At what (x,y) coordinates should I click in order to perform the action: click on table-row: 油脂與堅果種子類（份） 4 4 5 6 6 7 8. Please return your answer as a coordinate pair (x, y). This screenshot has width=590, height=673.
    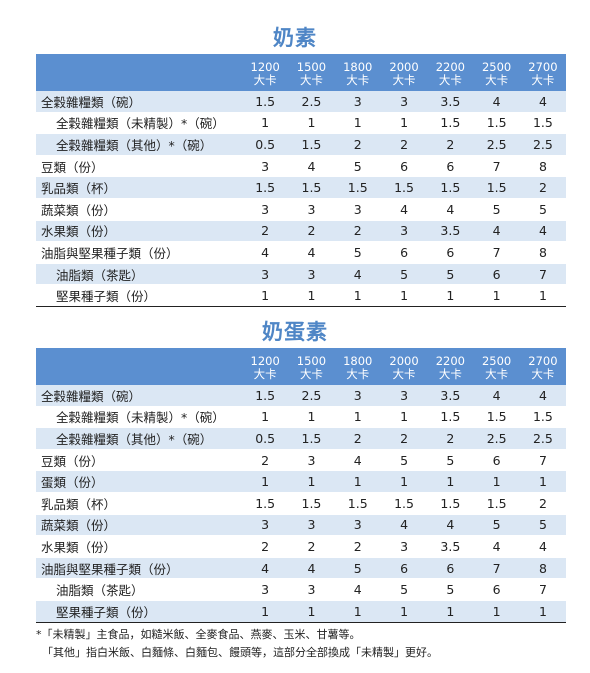
    Looking at the image, I should click on (301, 252).